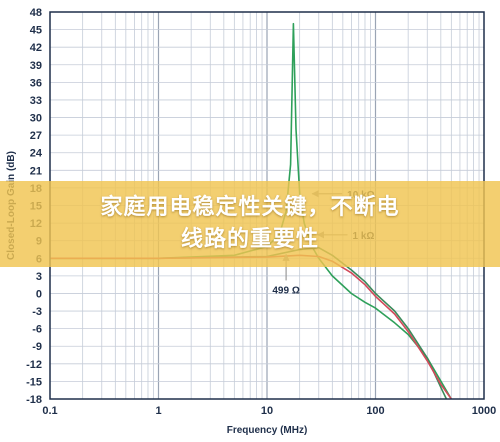 The image size is (500, 442). What do you see at coordinates (39, 277) in the screenshot?
I see `y-tick-label: 3` at bounding box center [39, 277].